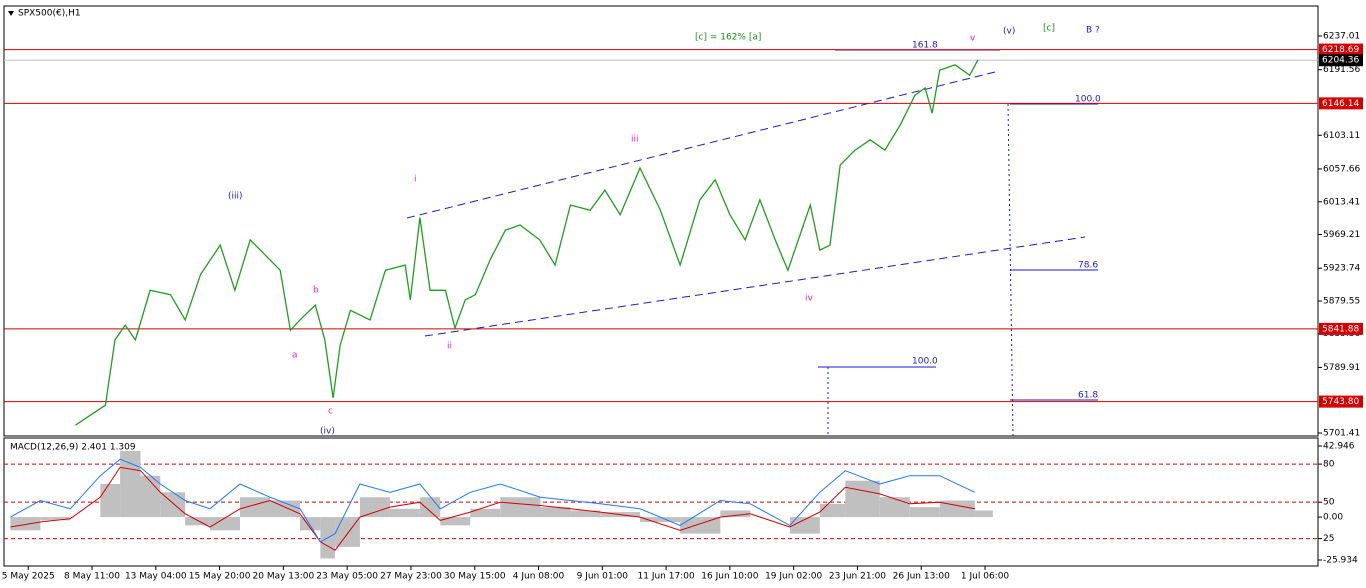 The width and height of the screenshot is (1366, 588). Describe the element at coordinates (1088, 266) in the screenshot. I see `annotation: 78.6` at that location.